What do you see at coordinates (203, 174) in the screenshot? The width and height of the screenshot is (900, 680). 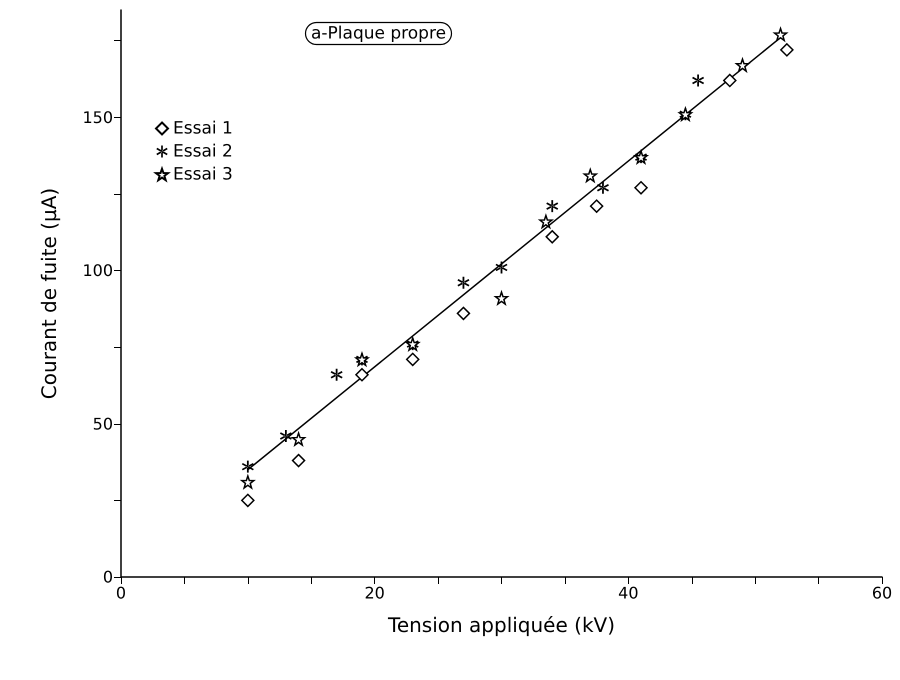 I see `legend-label: Essai 3` at bounding box center [203, 174].